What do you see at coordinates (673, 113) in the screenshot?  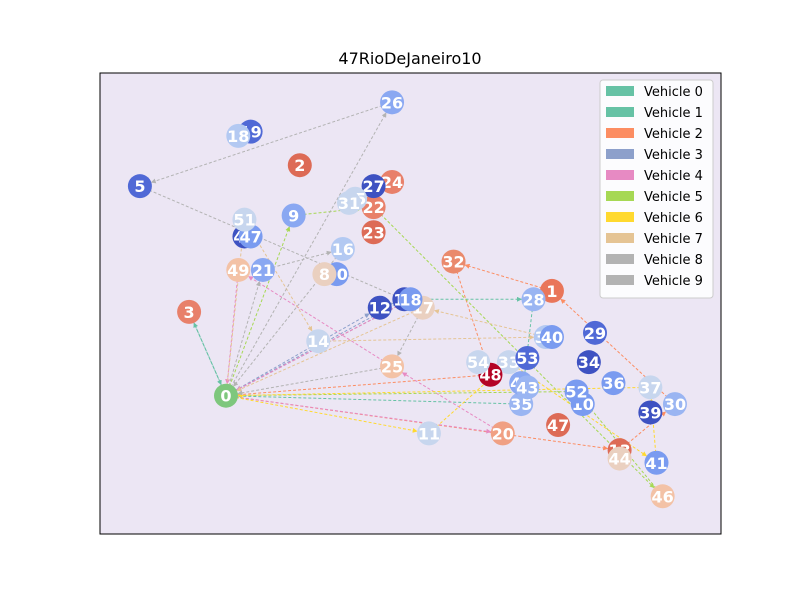 I see `legend-entry: Vehicle 1` at bounding box center [673, 113].